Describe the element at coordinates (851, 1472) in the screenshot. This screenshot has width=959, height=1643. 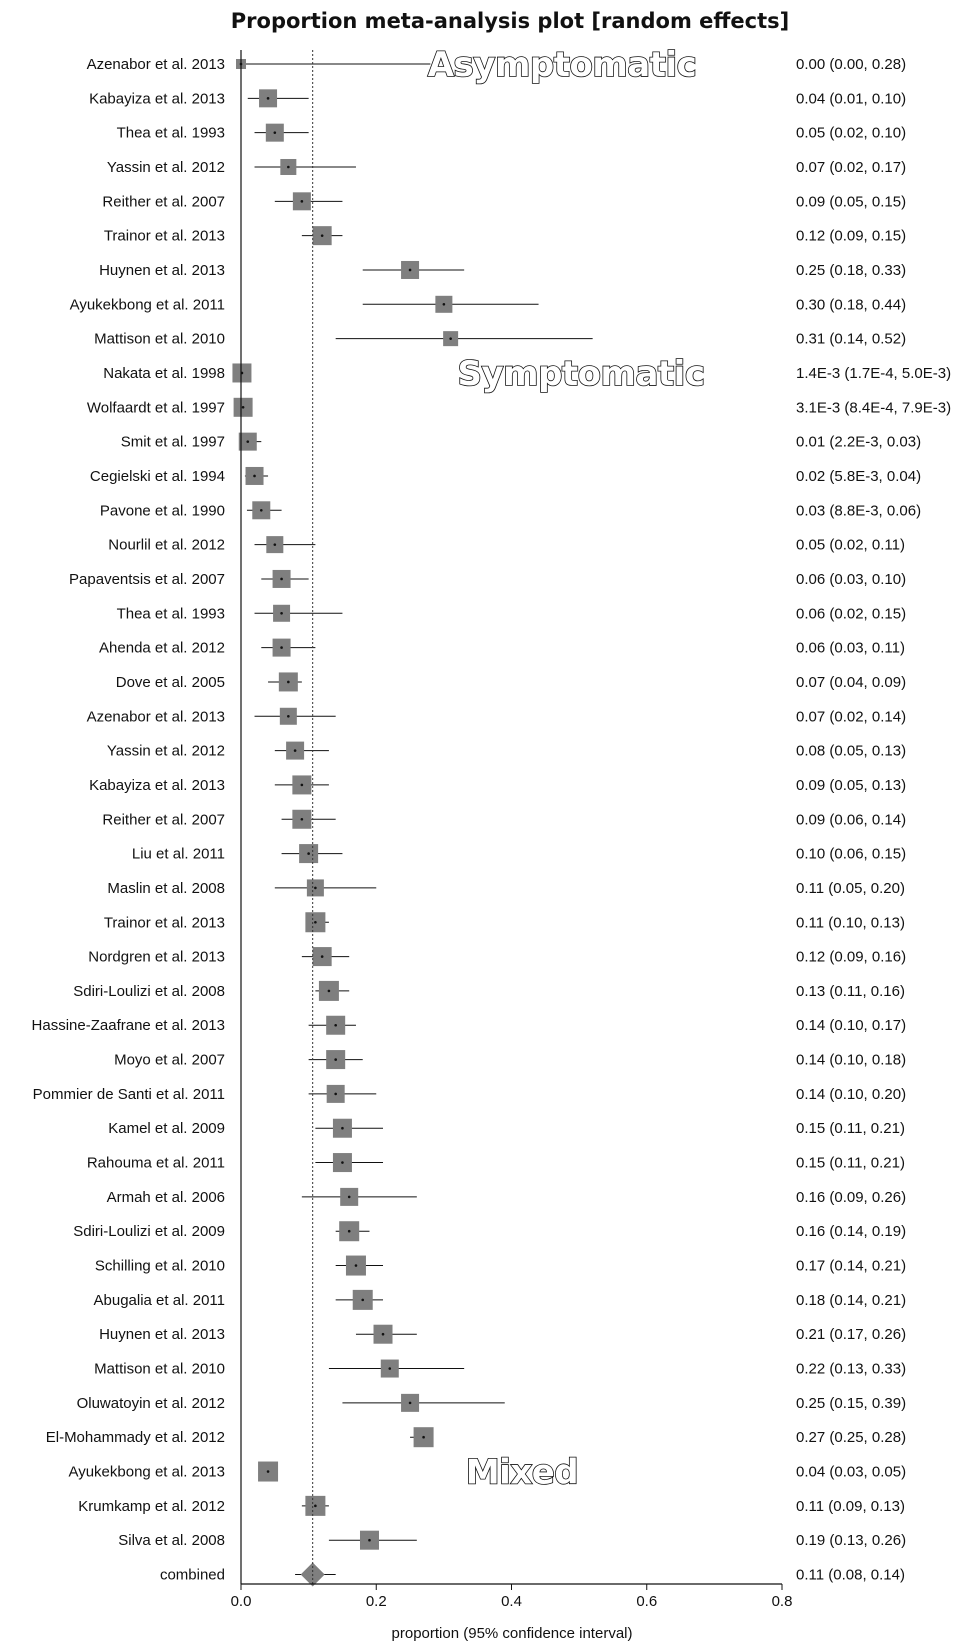
I see `estimate-label: 0.04 (0.03, 0.05)` at that location.